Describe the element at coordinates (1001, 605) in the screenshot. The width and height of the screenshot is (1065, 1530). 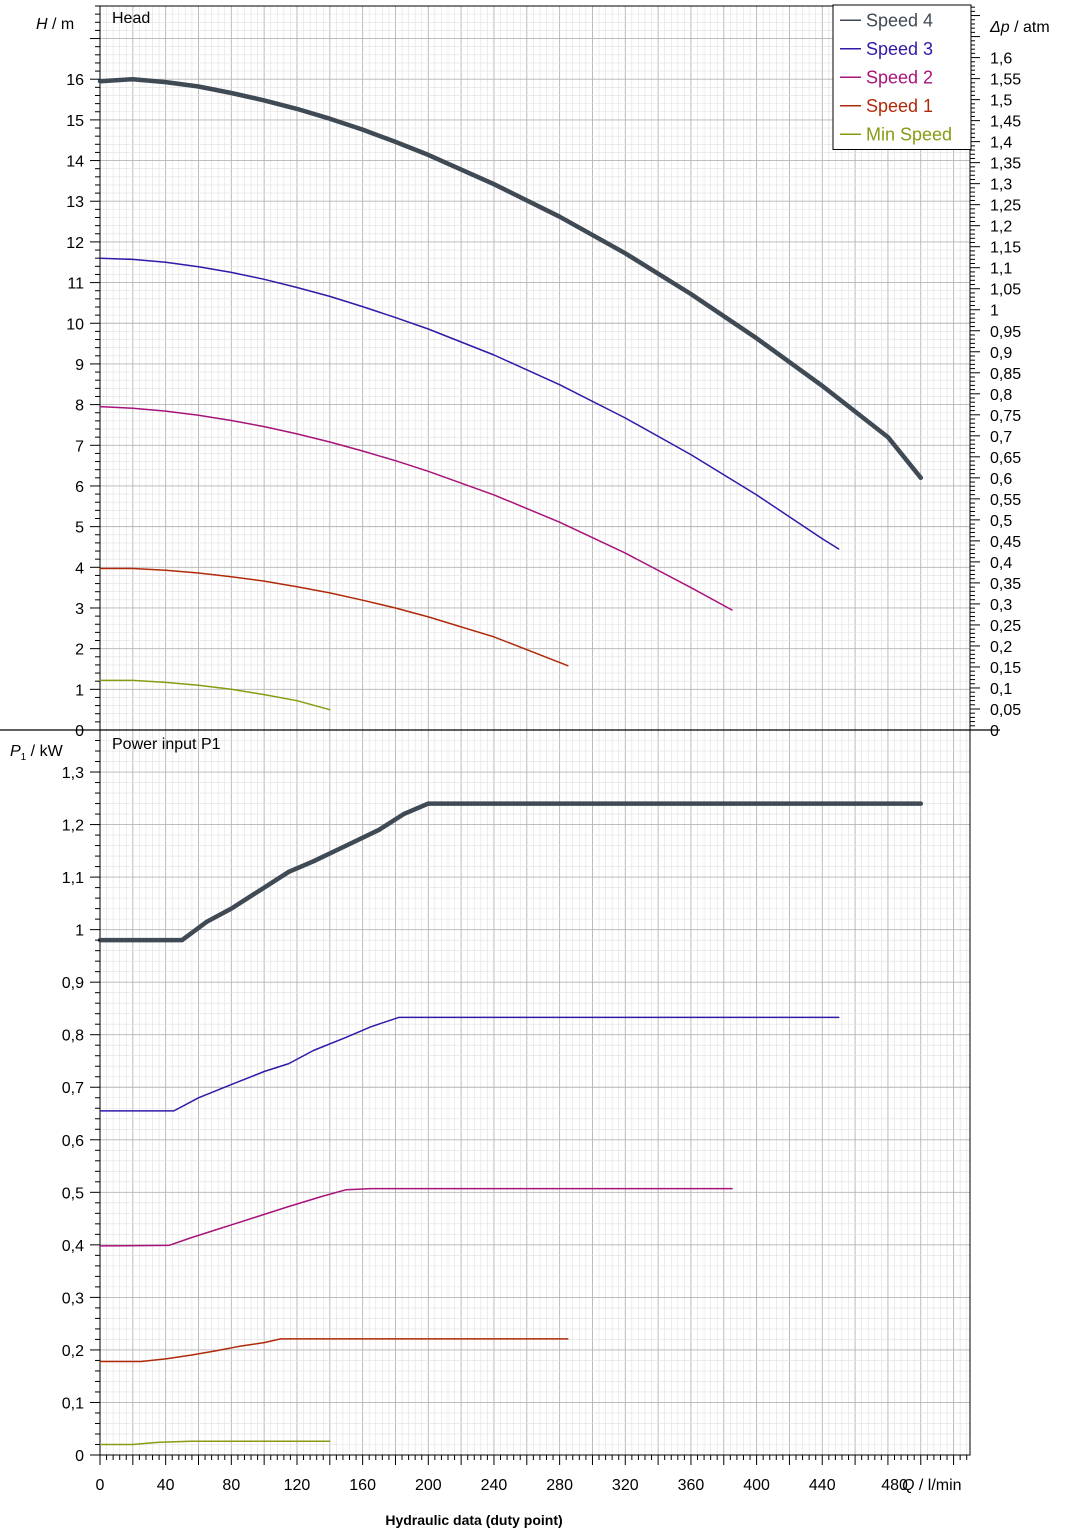
I see `dp-y-tick-label: 0,3` at that location.